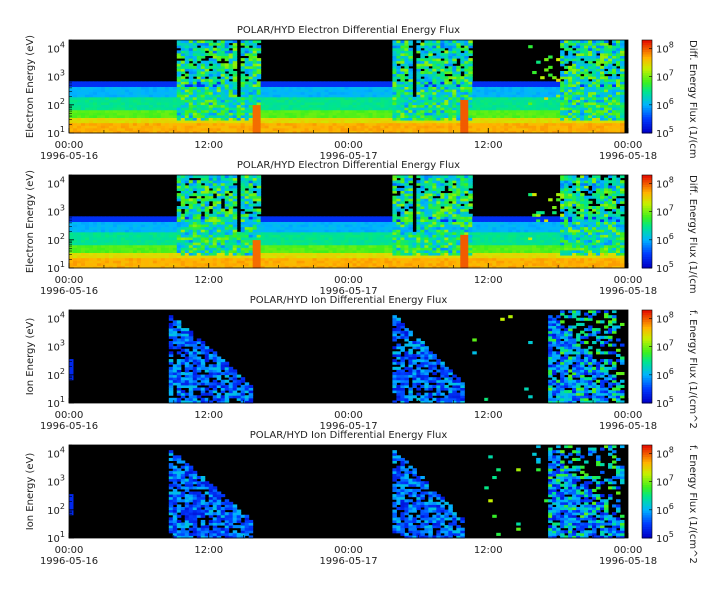  Describe the element at coordinates (665, 47) in the screenshot. I see `colorbar-tick-label: 108` at that location.